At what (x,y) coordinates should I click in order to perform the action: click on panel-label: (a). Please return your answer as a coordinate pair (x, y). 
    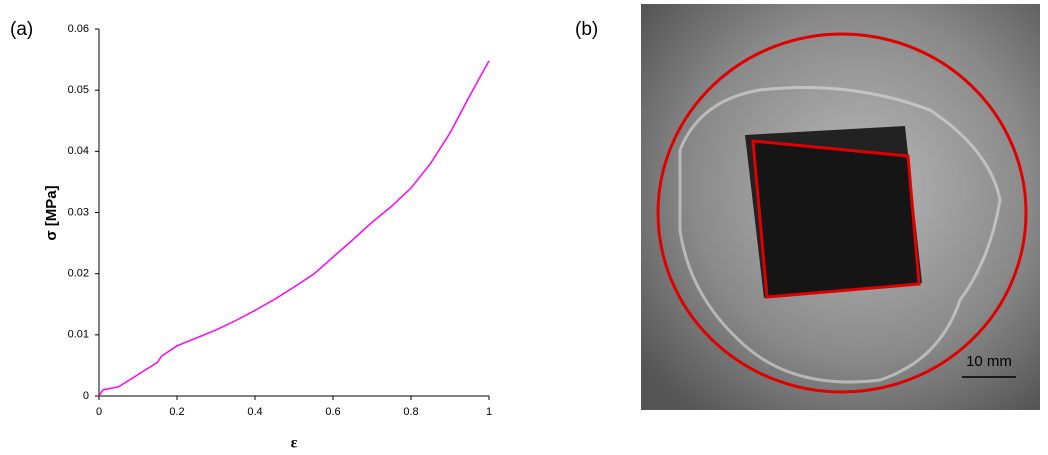
    Looking at the image, I should click on (21, 29).